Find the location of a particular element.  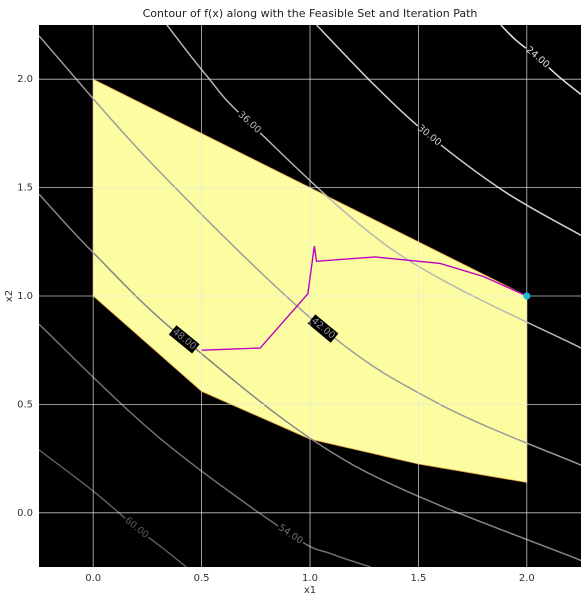

x-axis-label: x1 is located at coordinates (310, 590).